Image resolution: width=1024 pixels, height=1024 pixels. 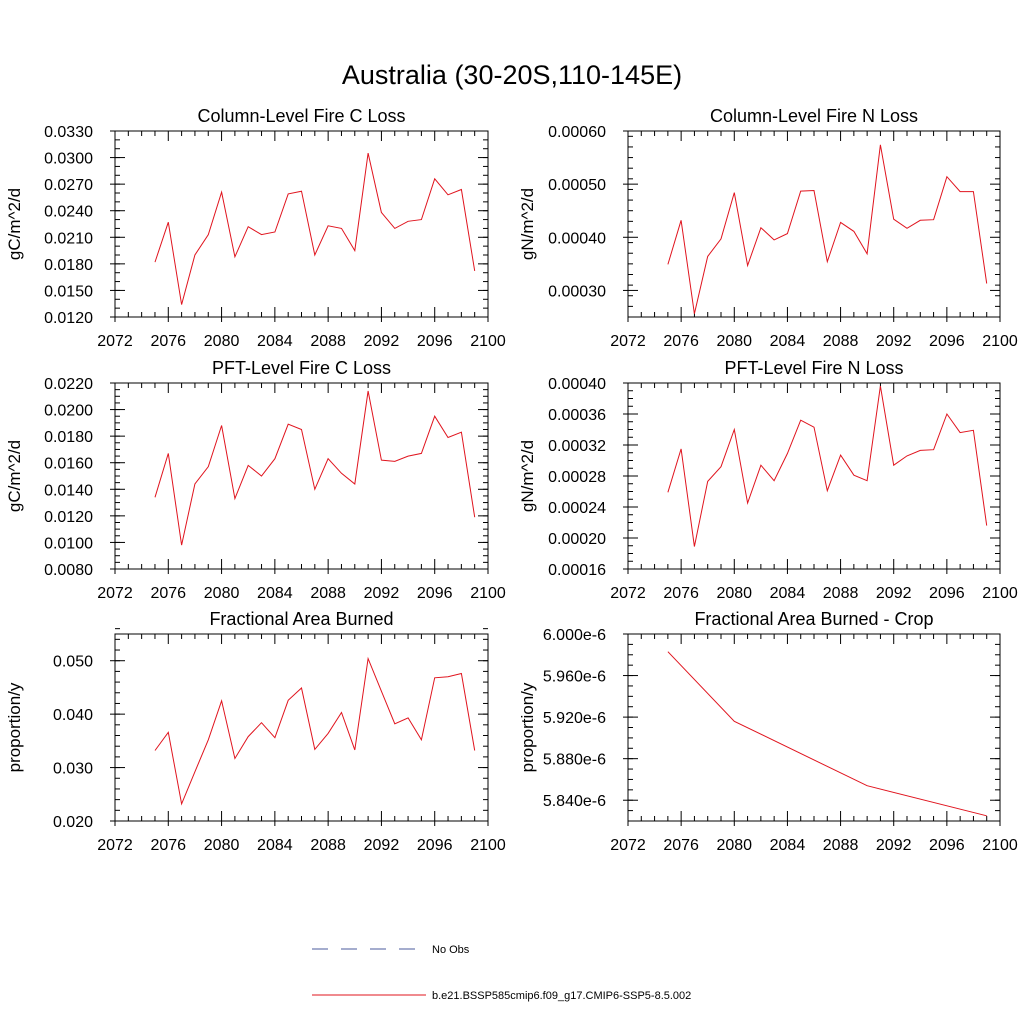 I want to click on y-tick-label: 0.0120, so click(x=68, y=517).